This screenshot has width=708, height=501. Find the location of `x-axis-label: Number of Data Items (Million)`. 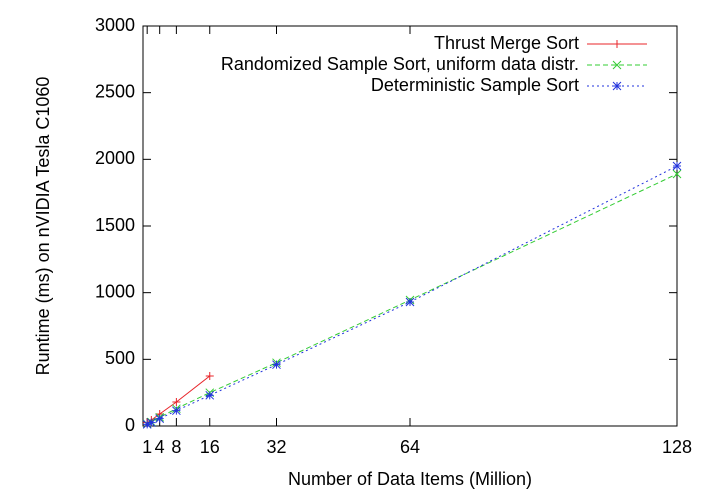

x-axis-label: Number of Data Items (Million) is located at coordinates (410, 479).